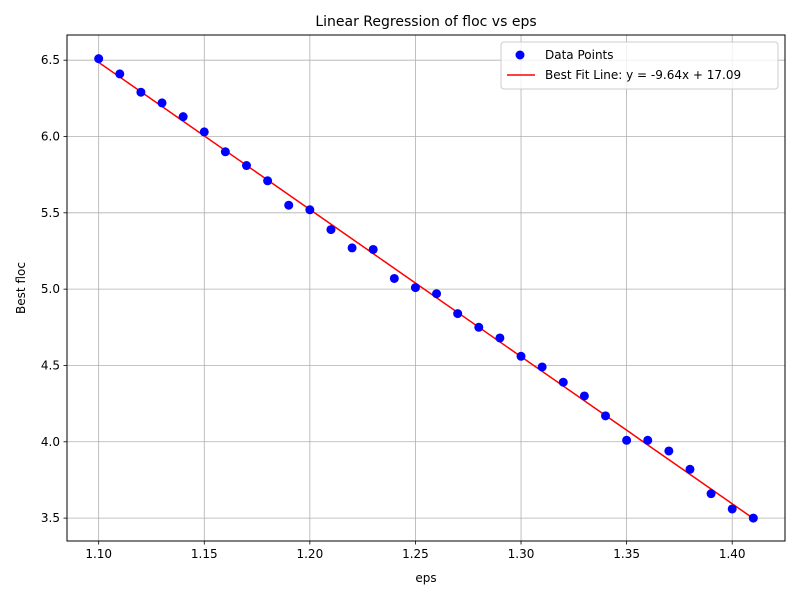 This screenshot has width=800, height=604. What do you see at coordinates (50, 213) in the screenshot?
I see `y-tick-label: 5.5` at bounding box center [50, 213].